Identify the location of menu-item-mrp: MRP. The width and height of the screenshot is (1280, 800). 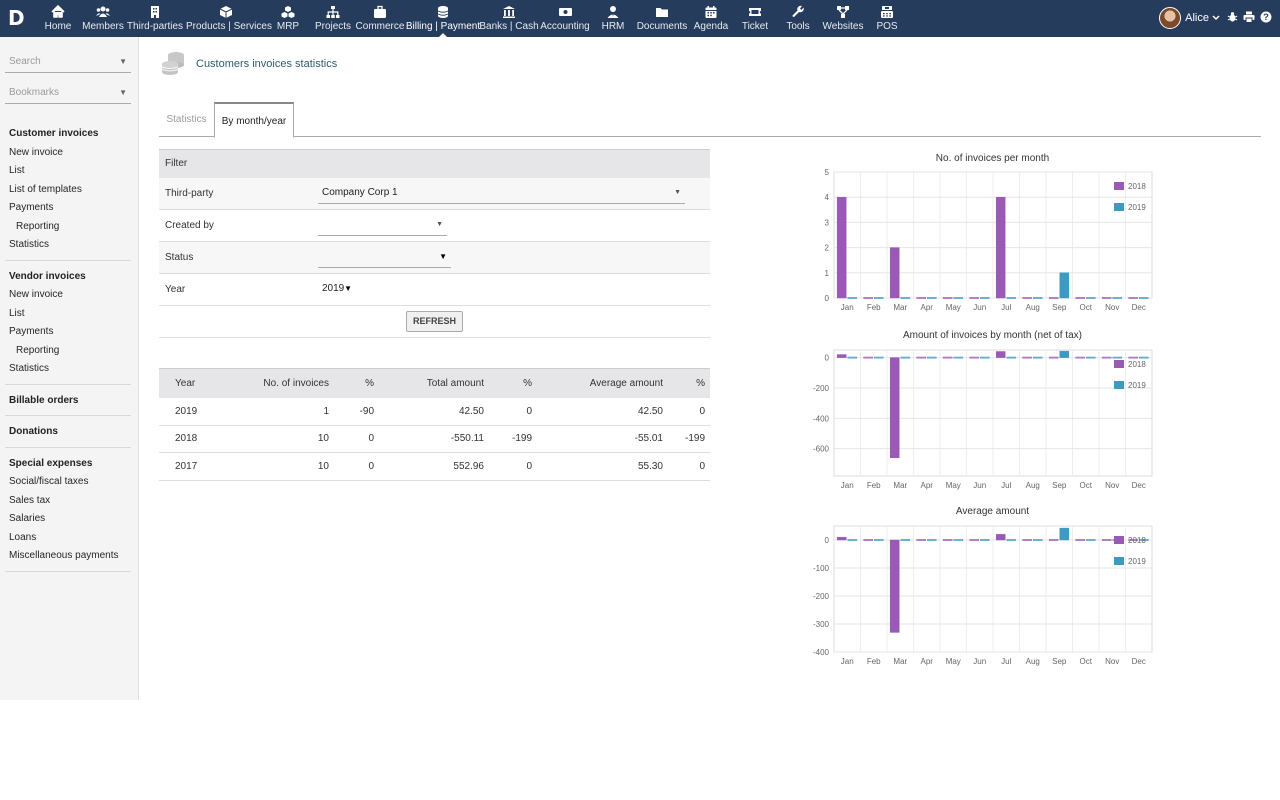
(288, 18).